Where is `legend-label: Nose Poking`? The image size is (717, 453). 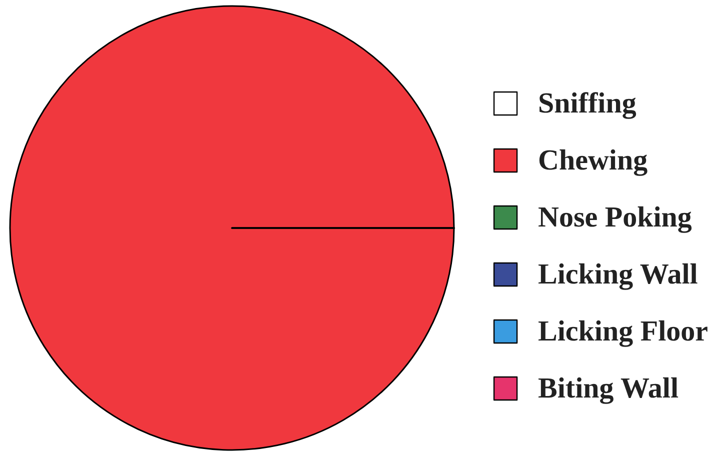
legend-label: Nose Poking is located at coordinates (615, 218).